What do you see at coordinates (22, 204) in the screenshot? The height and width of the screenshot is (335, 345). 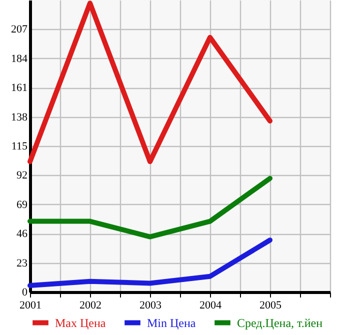 I see `y-tick-label: 69` at bounding box center [22, 204].